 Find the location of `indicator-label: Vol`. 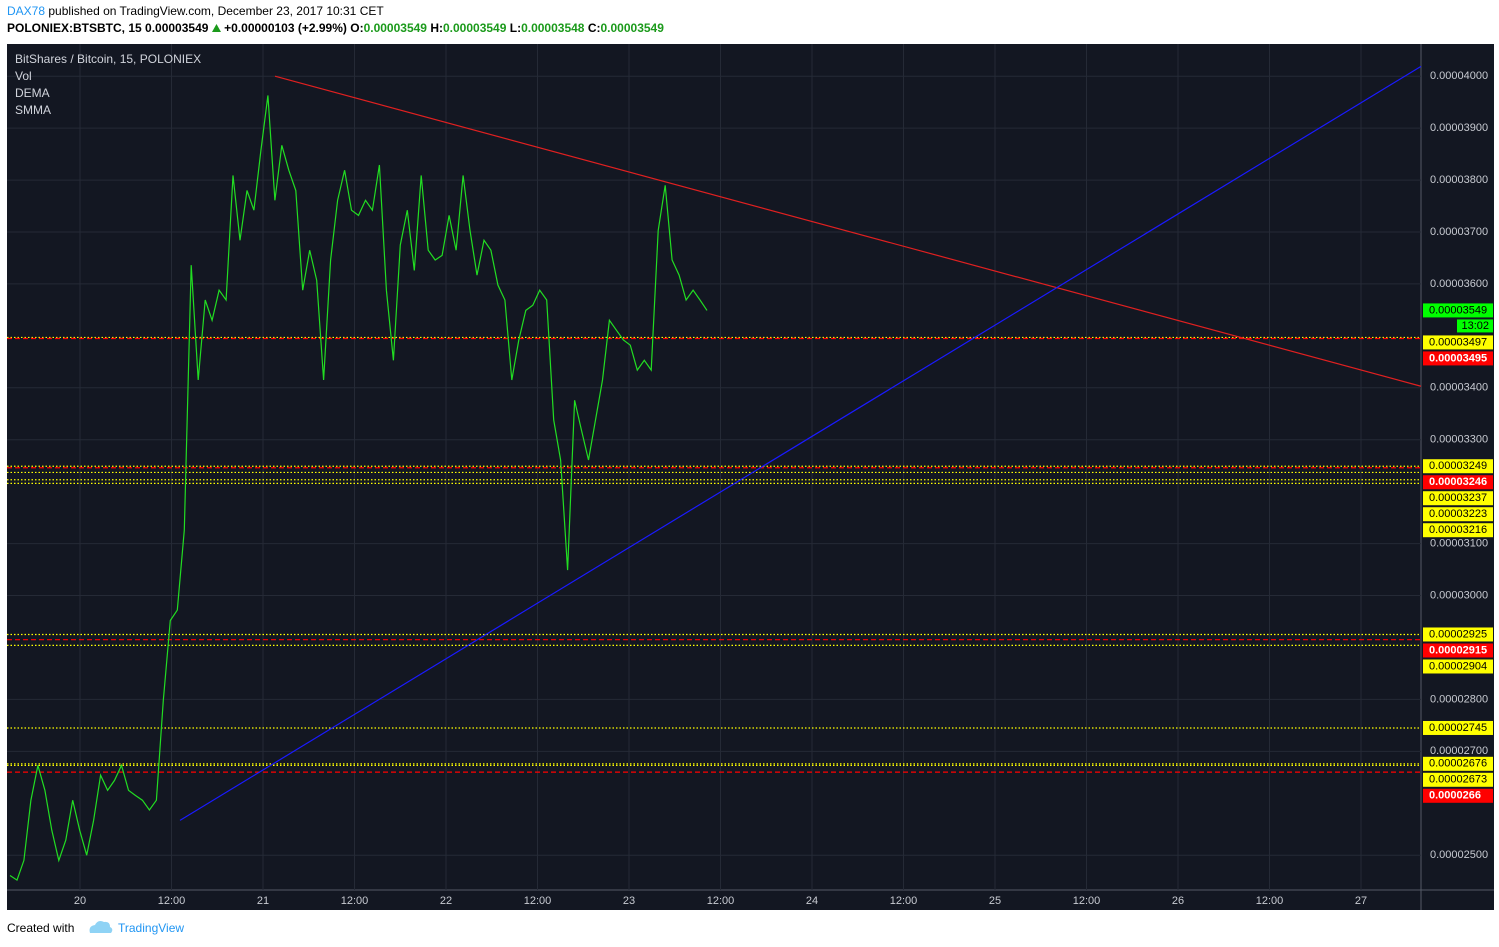

indicator-label: Vol is located at coordinates (23, 76).